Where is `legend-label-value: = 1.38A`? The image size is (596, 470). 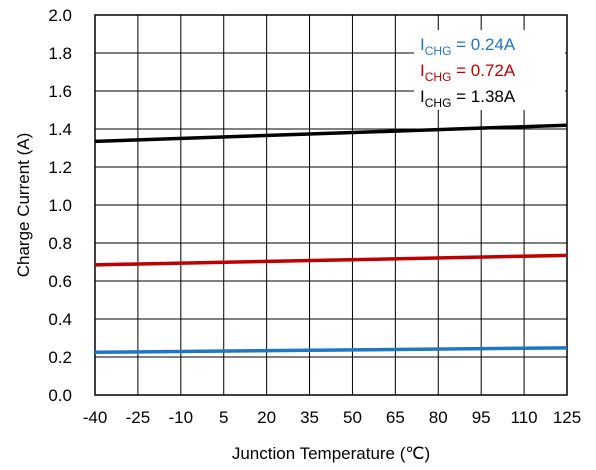 legend-label-value: = 1.38A is located at coordinates (483, 96).